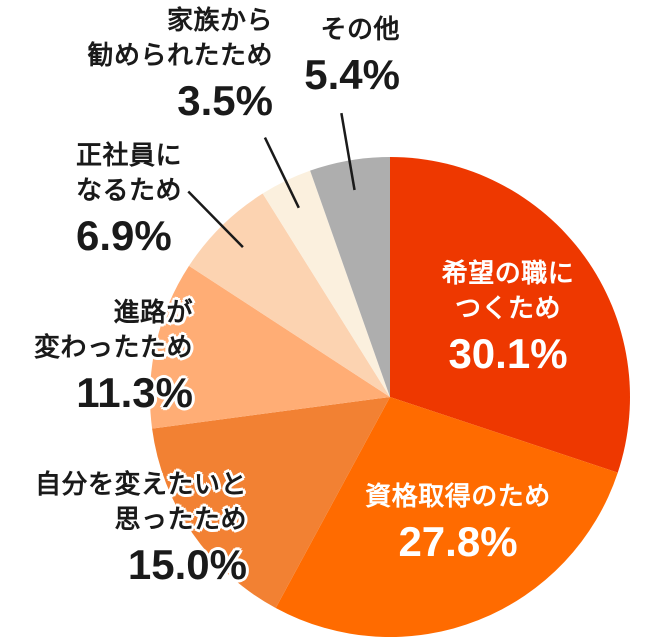  I want to click on slice-label-text: 正社員に, so click(129, 155).